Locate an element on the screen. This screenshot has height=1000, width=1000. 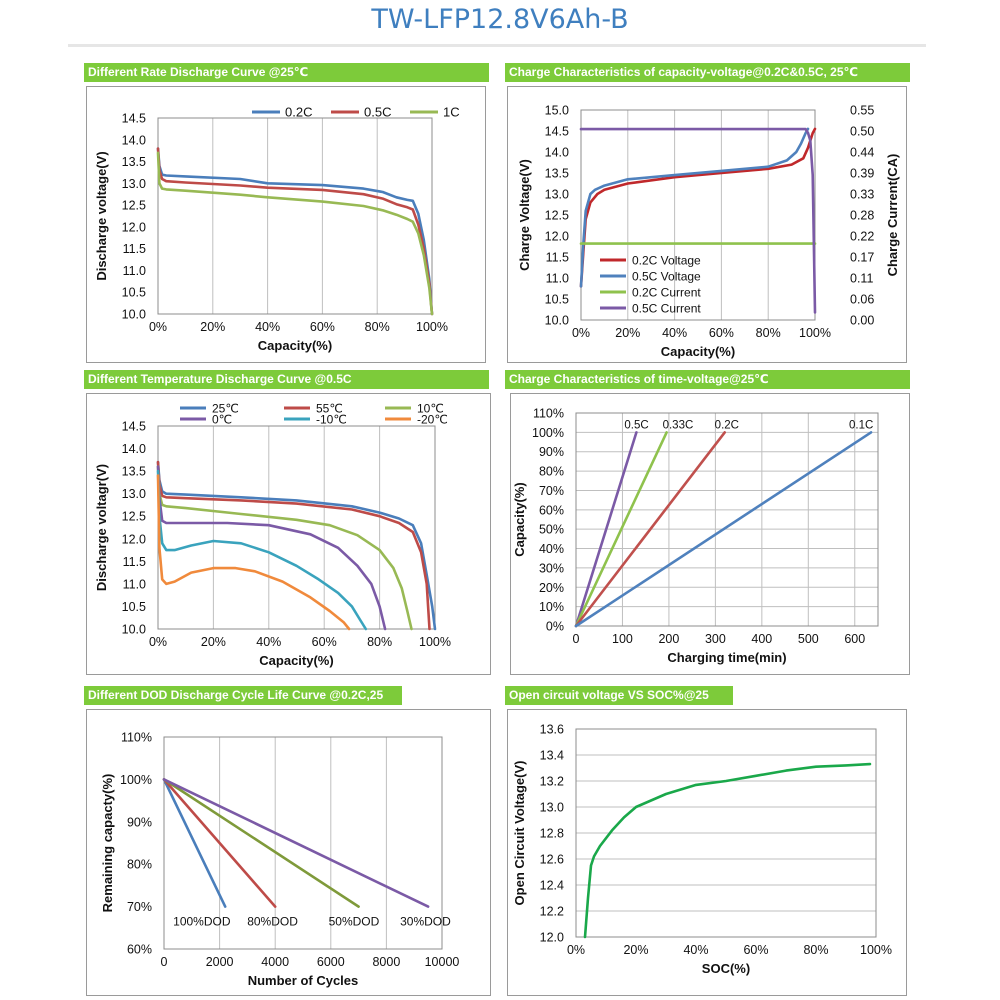
y-axis-label: Remaining capacty(%) is located at coordinates (107, 843).